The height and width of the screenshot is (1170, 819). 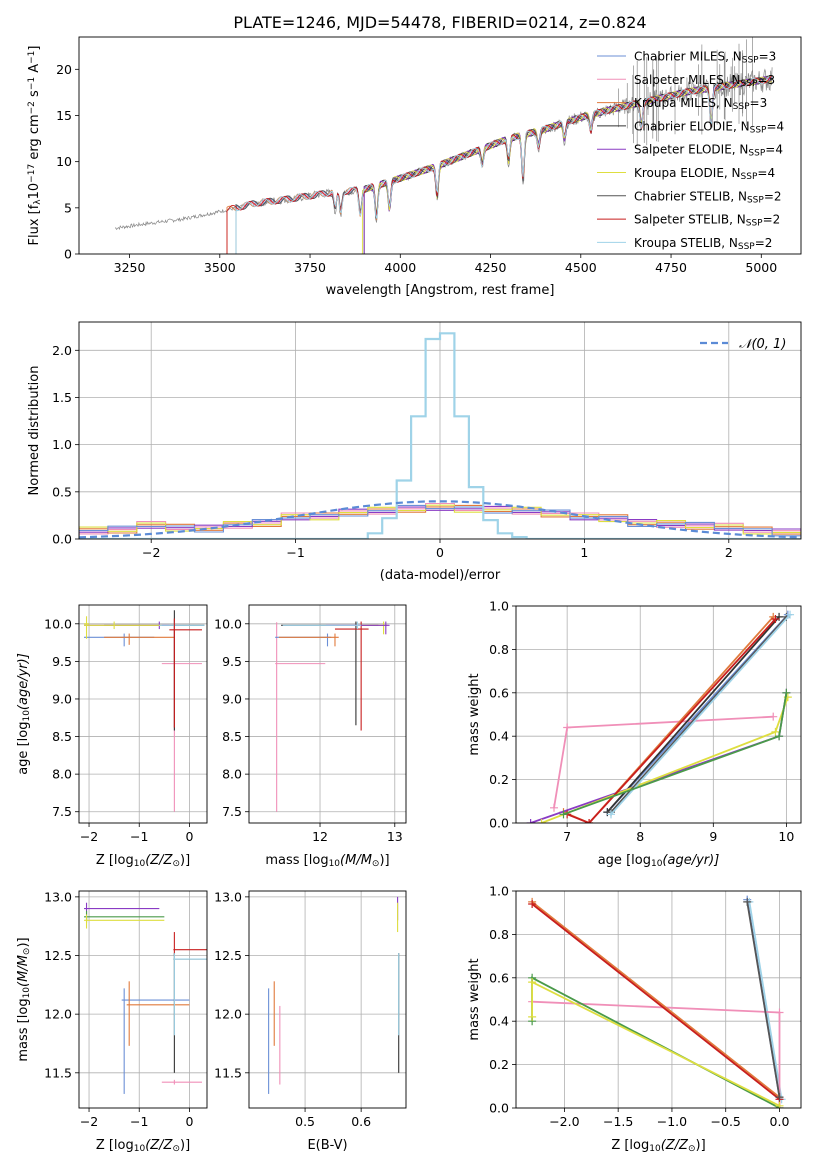 What do you see at coordinates (228, 896) in the screenshot?
I see `y-tick-label: 13.0` at bounding box center [228, 896].